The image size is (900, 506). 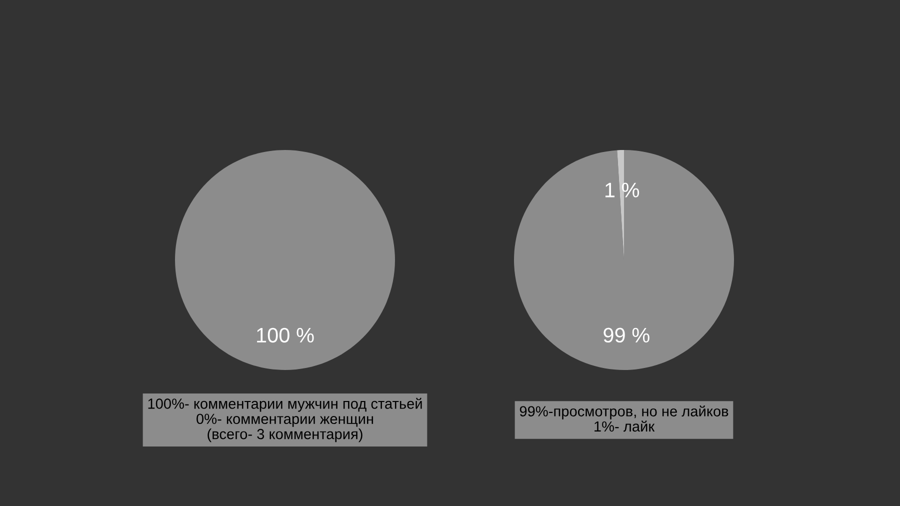 What do you see at coordinates (624, 418) in the screenshot?
I see `text: 99%-просмотров, но не лайков 1%- лайк` at bounding box center [624, 418].